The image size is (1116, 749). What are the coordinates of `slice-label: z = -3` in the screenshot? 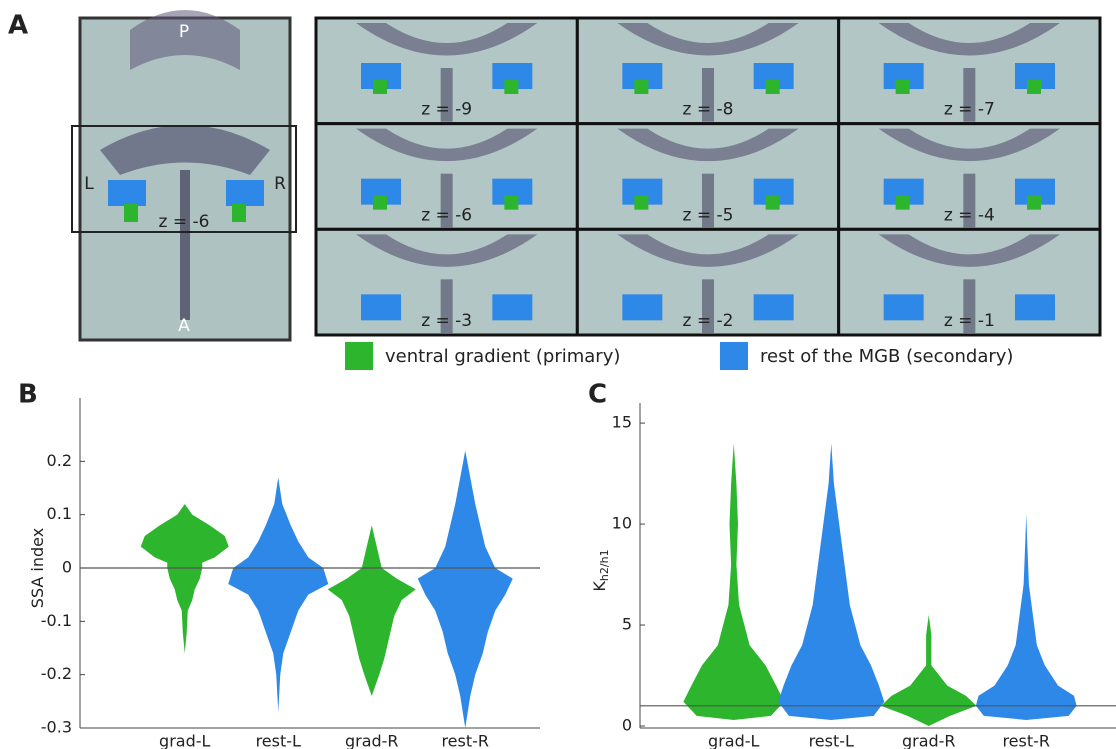 It's located at (446, 321).